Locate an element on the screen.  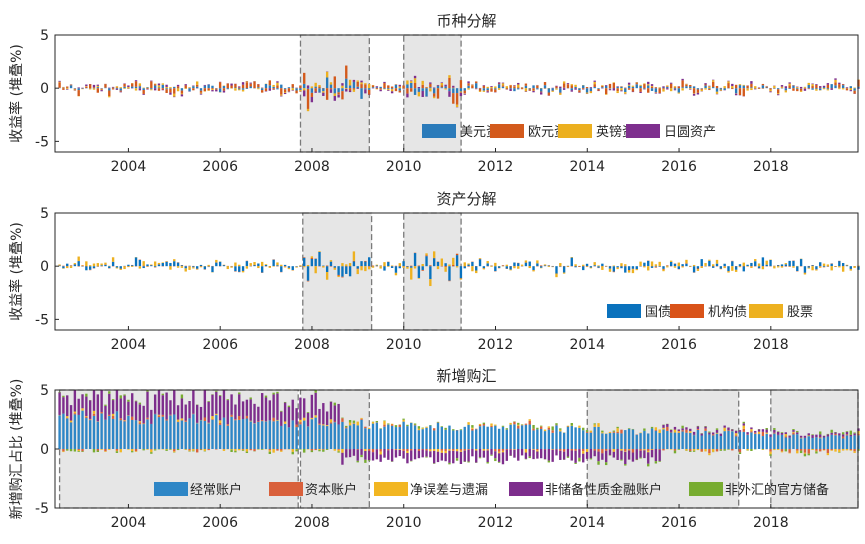
legend-label: 国债 is located at coordinates (658, 312).